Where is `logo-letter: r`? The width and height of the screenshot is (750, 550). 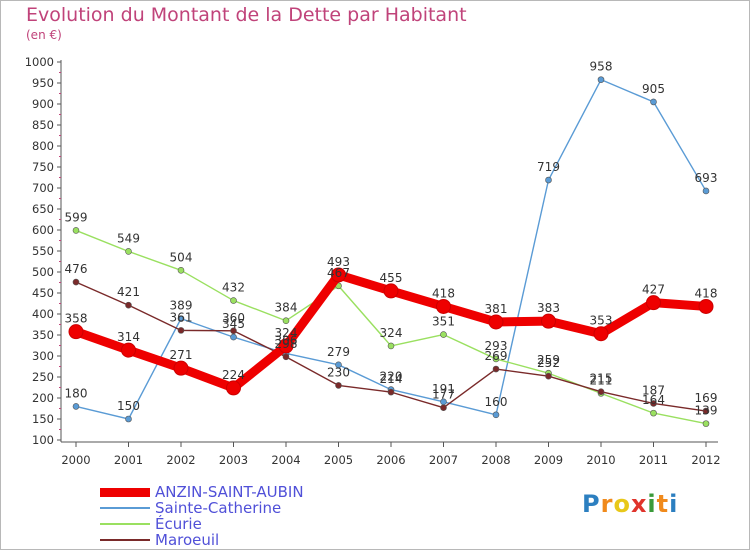
logo-letter: r is located at coordinates (607, 504).